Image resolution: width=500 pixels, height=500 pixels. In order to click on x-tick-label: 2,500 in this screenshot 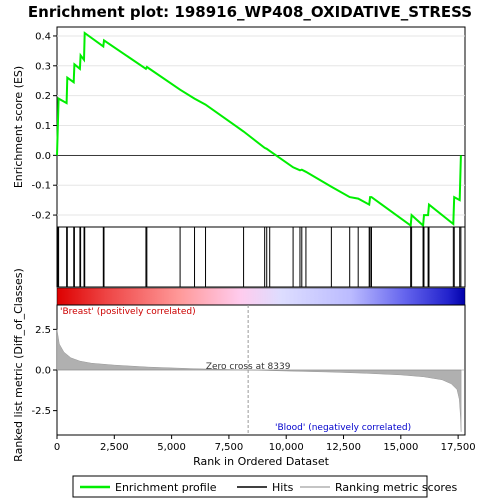, I will do `click(114, 447)`.